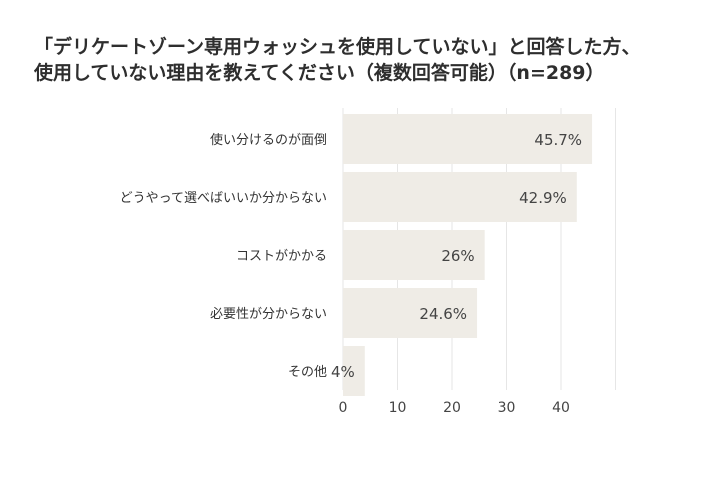 Image resolution: width=726 pixels, height=504 pixels. What do you see at coordinates (343, 408) in the screenshot?
I see `x-tick-label: 0` at bounding box center [343, 408].